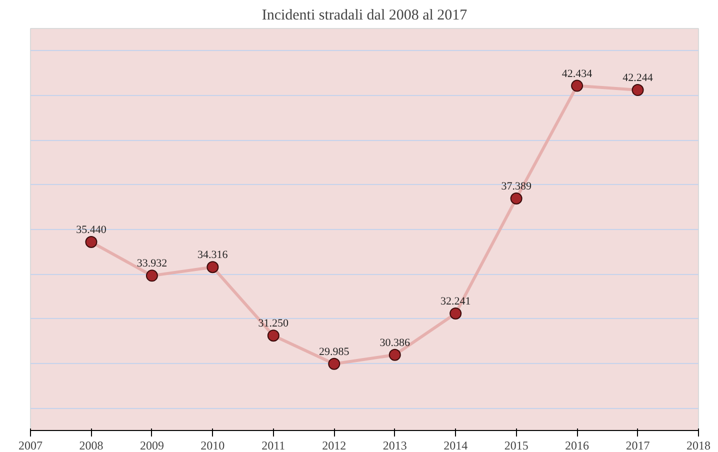 This screenshot has width=718, height=452. I want to click on x-tick-label: 2008, so click(91, 445).